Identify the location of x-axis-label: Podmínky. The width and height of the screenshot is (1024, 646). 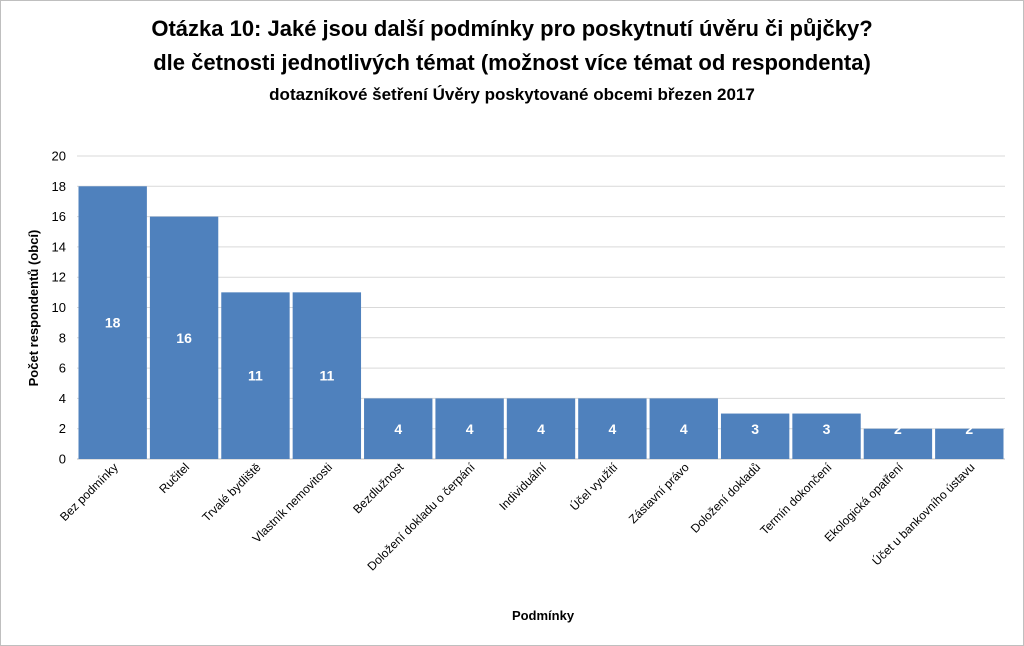
(543, 615).